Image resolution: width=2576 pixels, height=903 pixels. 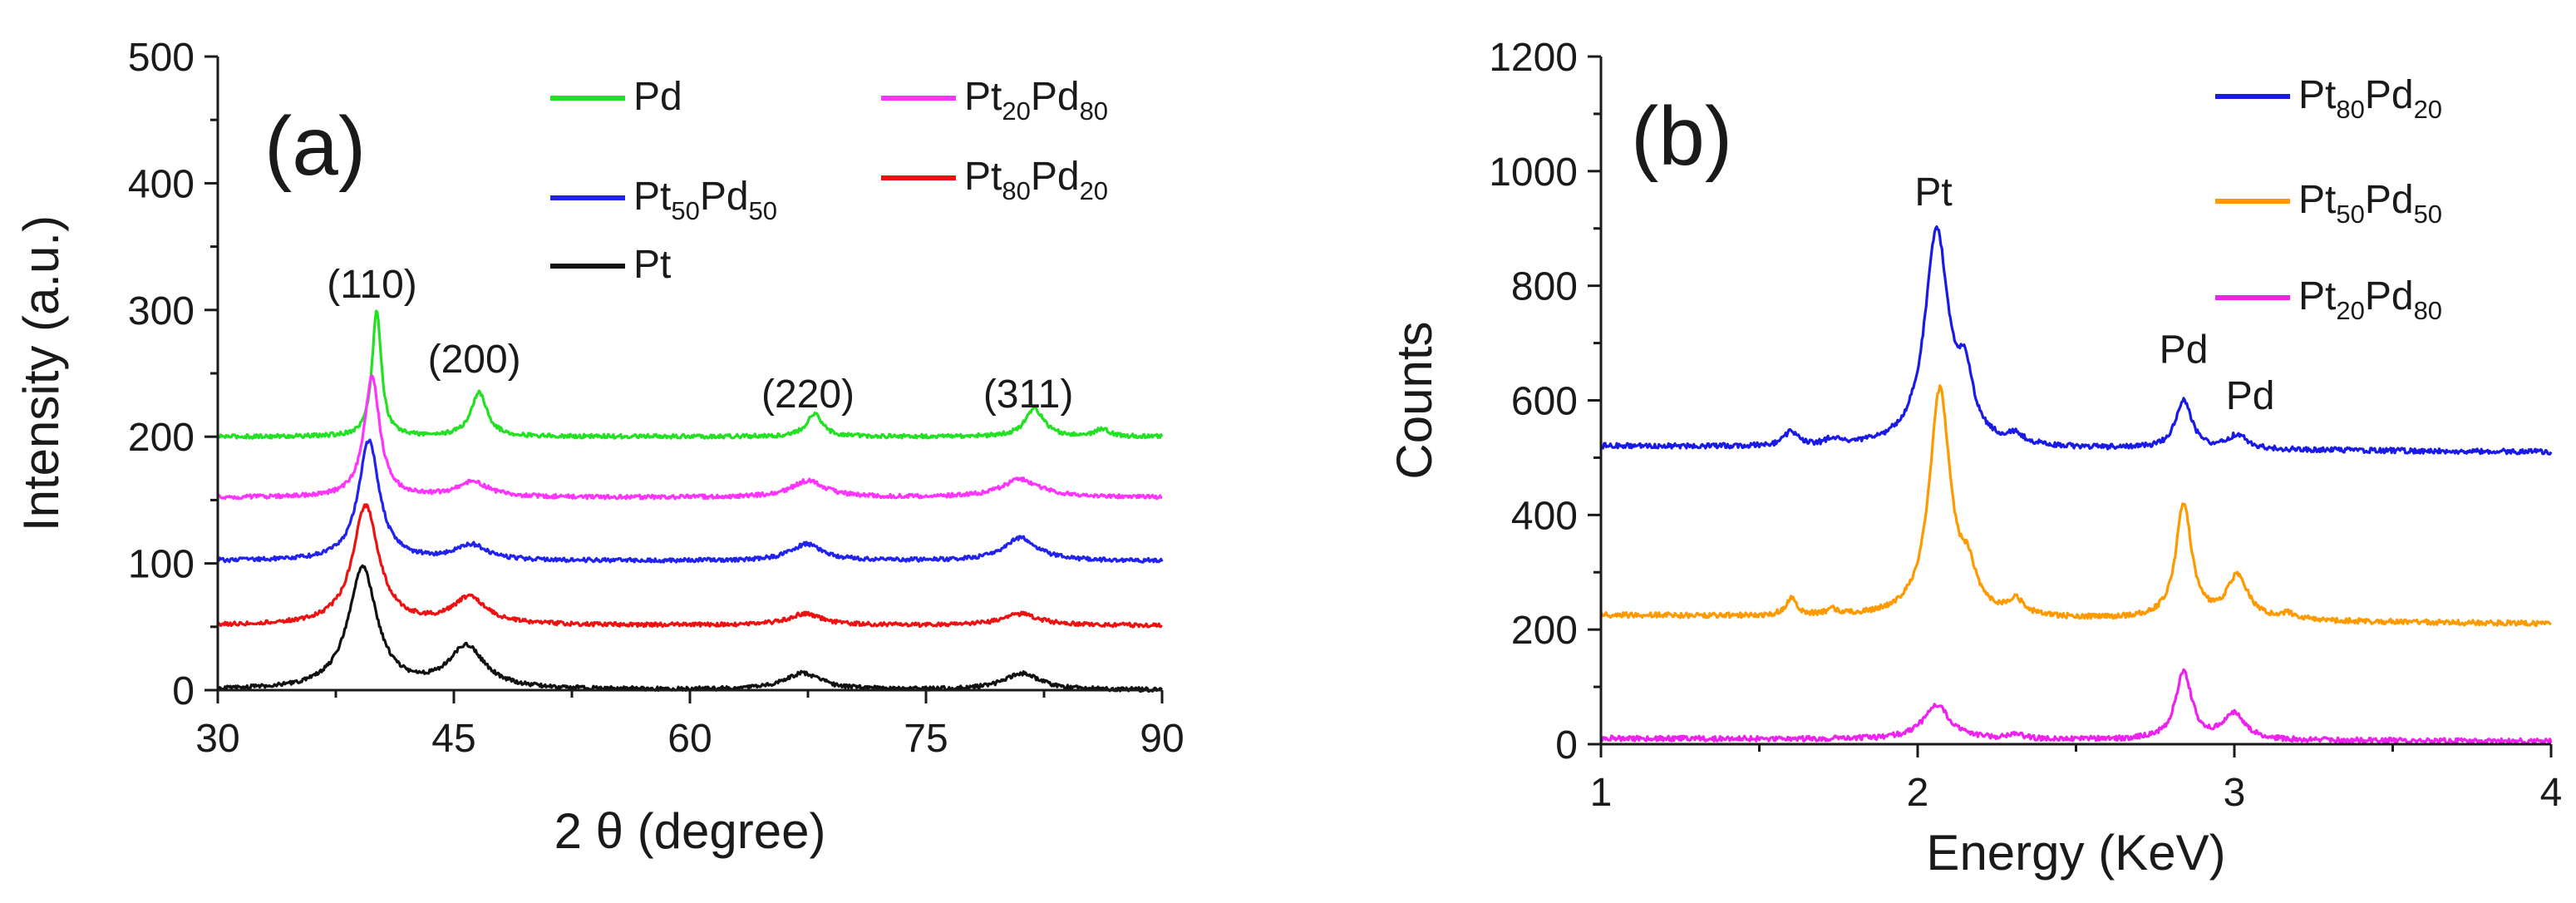 I want to click on x-tick-label: 90, so click(x=1162, y=739).